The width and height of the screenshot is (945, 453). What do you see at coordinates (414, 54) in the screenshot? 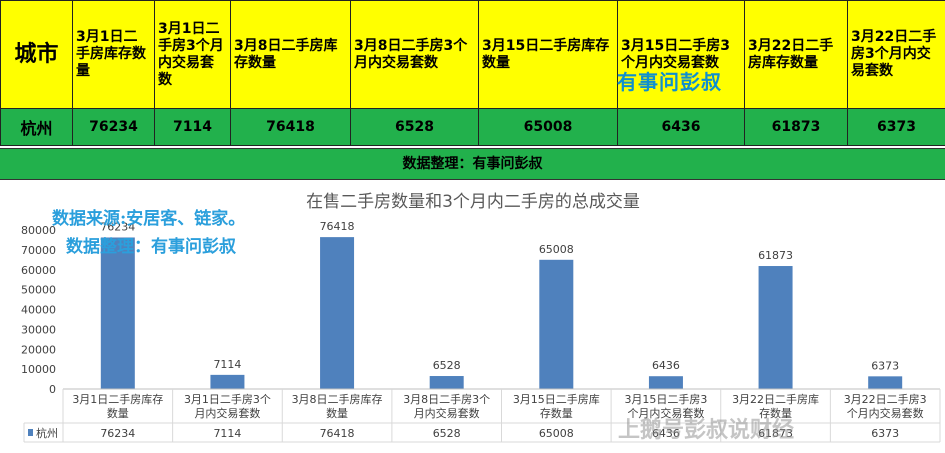
I see `header-cell: 3月8日二手房3个月内交易套数` at bounding box center [414, 54].